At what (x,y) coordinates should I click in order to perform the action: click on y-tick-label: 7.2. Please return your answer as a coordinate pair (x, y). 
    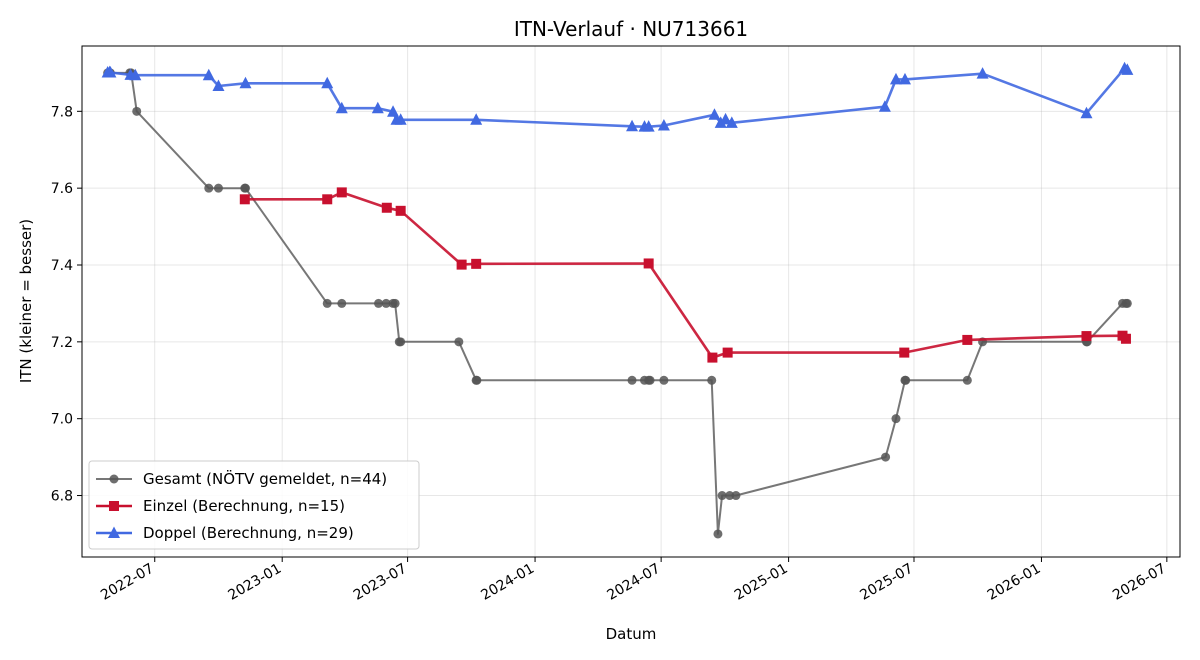
    Looking at the image, I should click on (62, 343).